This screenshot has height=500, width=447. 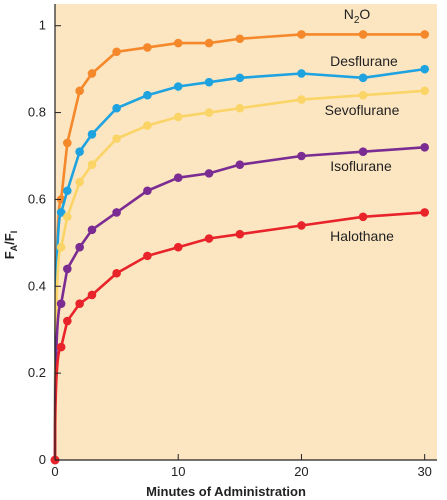 What do you see at coordinates (9, 255) in the screenshot?
I see `y-axis-title-main: F` at bounding box center [9, 255].